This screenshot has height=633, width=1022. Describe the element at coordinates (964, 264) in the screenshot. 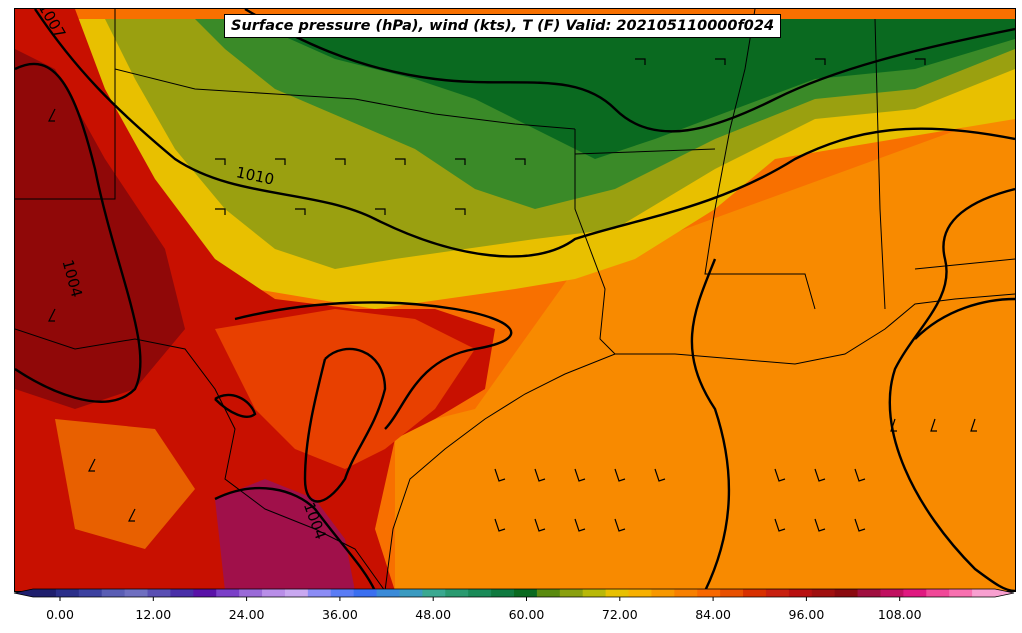

I see `state-border-alabama-florida` at that location.